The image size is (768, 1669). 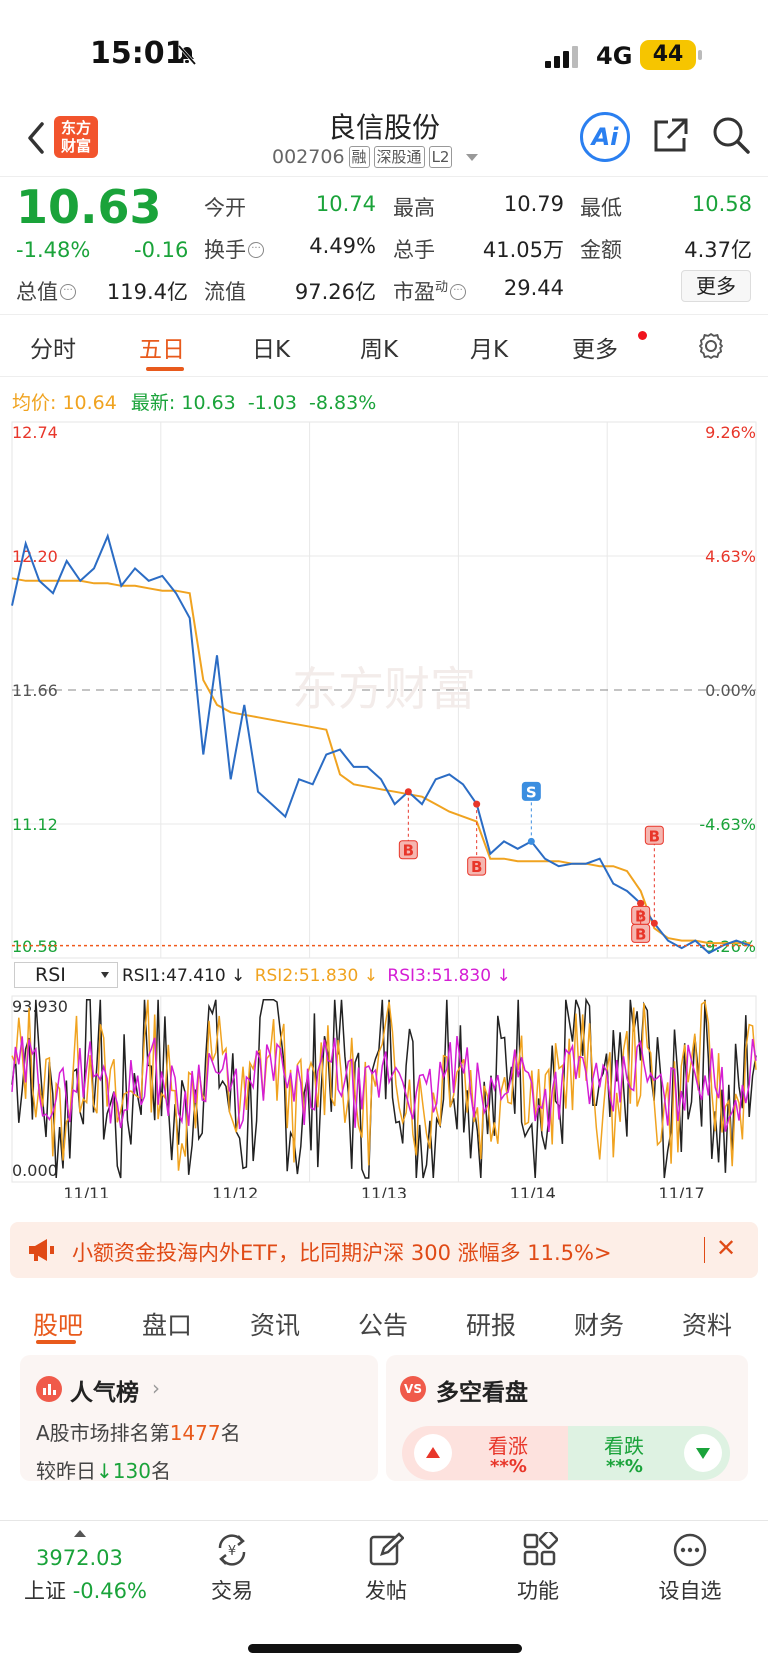 I want to click on promo-banner, so click(x=384, y=1250).